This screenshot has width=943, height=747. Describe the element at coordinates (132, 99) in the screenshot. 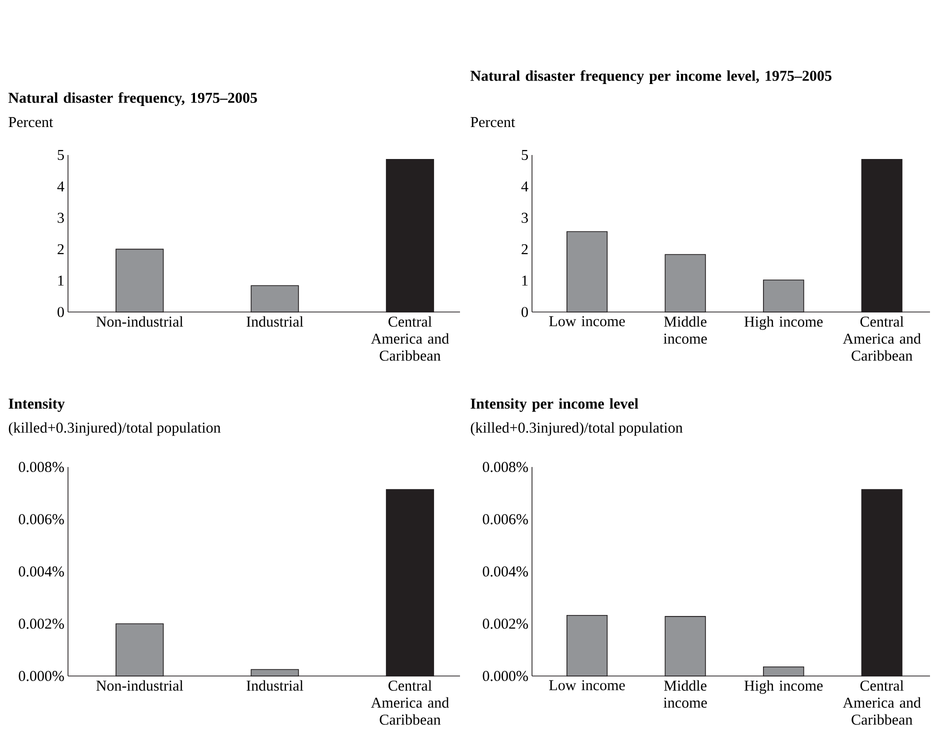

I see `chart-title: Natural disaster frequency, 1975–2005` at that location.